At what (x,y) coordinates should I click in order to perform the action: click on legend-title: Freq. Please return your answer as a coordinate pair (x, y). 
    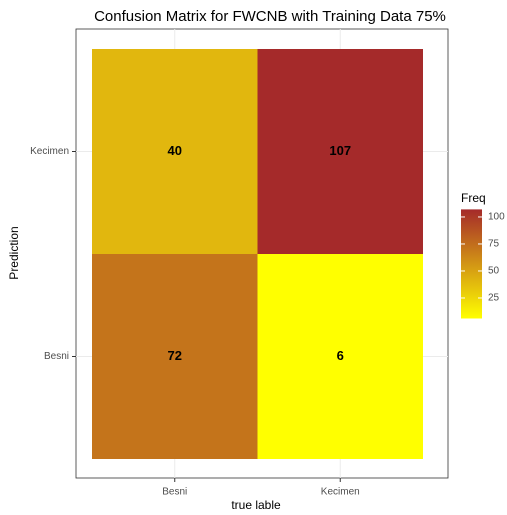
    Looking at the image, I should click on (473, 198).